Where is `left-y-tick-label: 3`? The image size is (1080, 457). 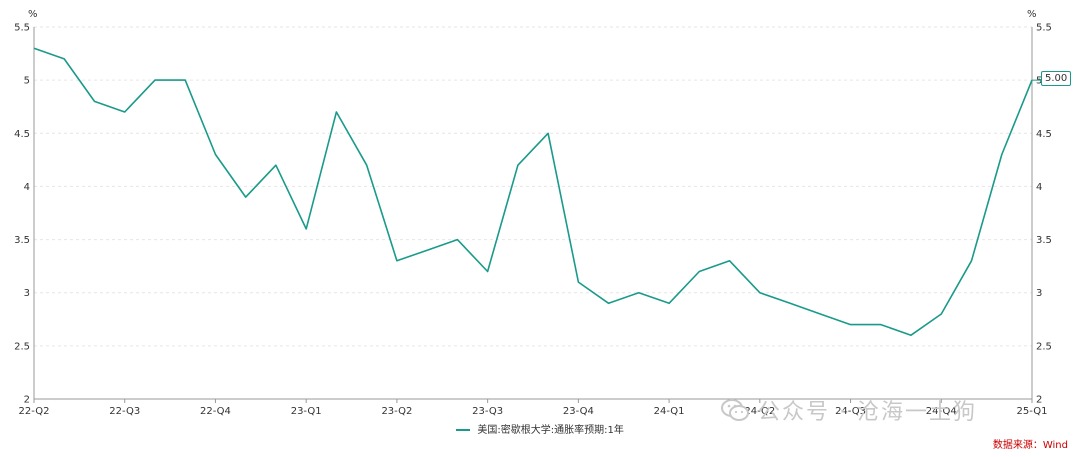
left-y-tick-label: 3 is located at coordinates (27, 293).